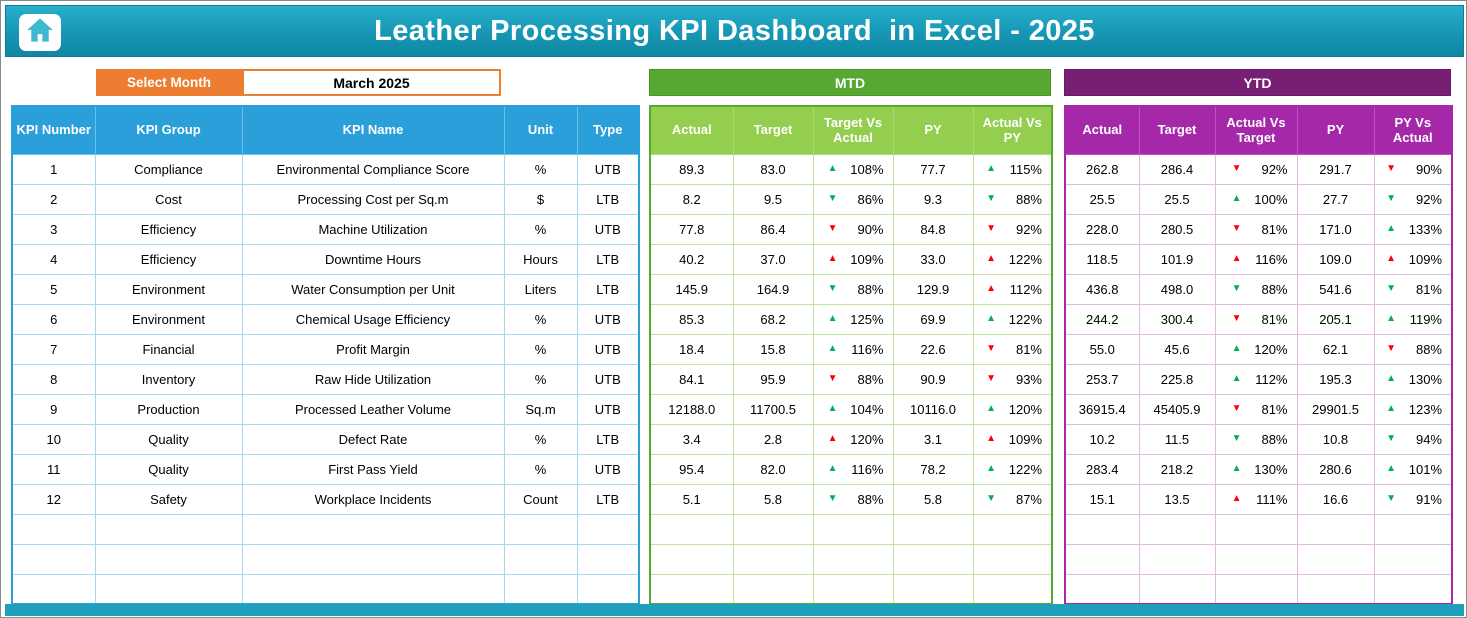  I want to click on mtd-actual-cell: 84.1, so click(691, 379).